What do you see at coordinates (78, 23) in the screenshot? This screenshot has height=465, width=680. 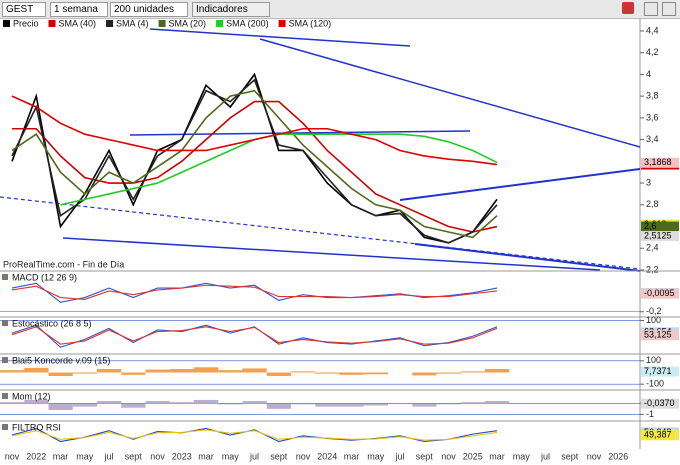 I see `legend-label: SMA (40)` at bounding box center [78, 23].